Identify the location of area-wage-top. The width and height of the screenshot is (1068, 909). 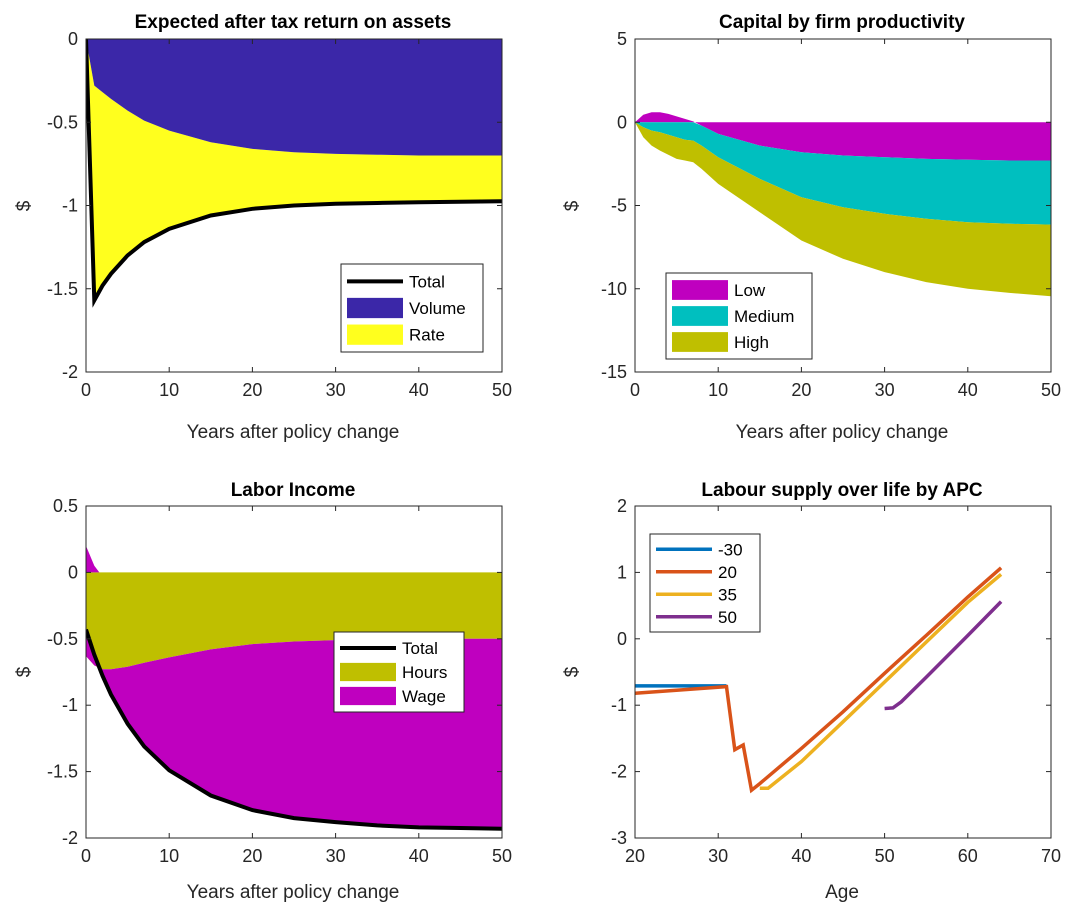
(93, 559).